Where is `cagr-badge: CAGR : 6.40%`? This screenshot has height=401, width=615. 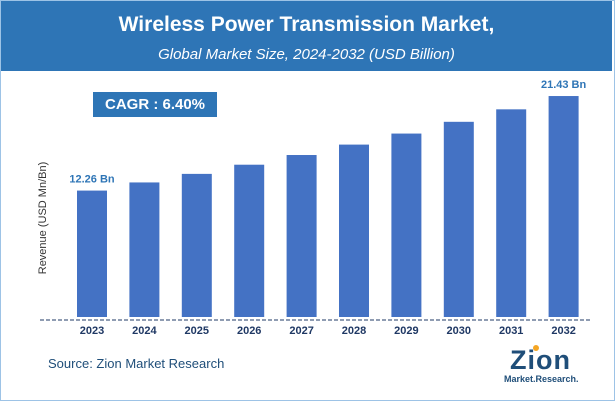
cagr-badge: CAGR : 6.40% is located at coordinates (155, 104).